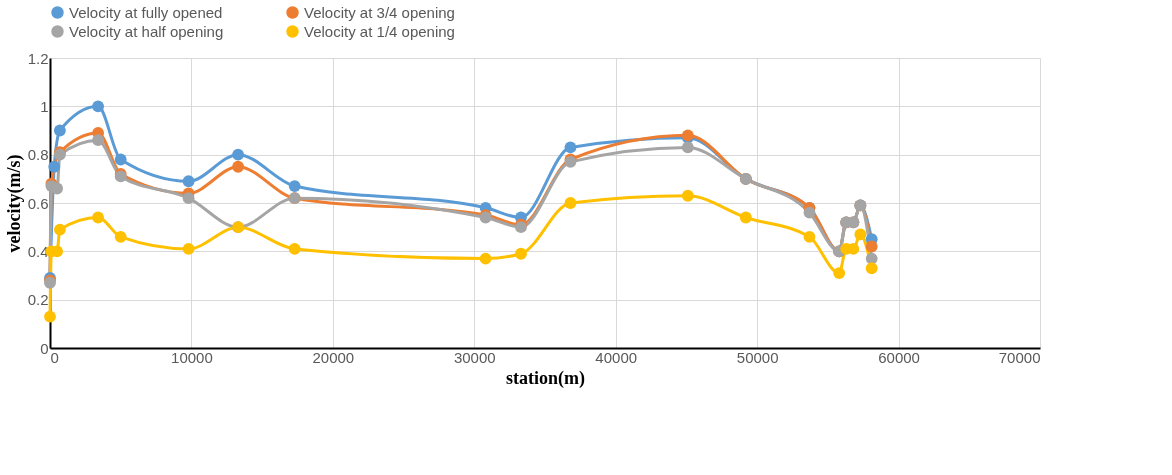 This screenshot has height=475, width=1172. Describe the element at coordinates (1019, 357) in the screenshot. I see `x-tick-label: 70000` at that location.